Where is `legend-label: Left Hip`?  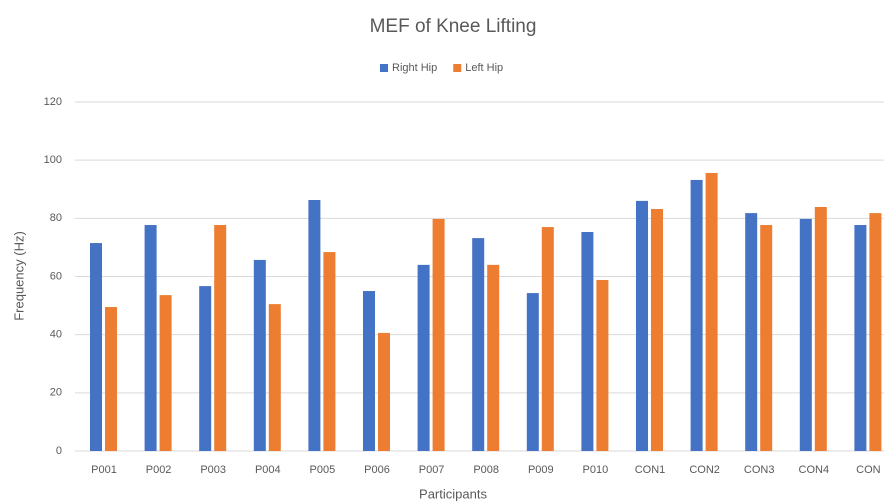 legend-label: Left Hip is located at coordinates (484, 68).